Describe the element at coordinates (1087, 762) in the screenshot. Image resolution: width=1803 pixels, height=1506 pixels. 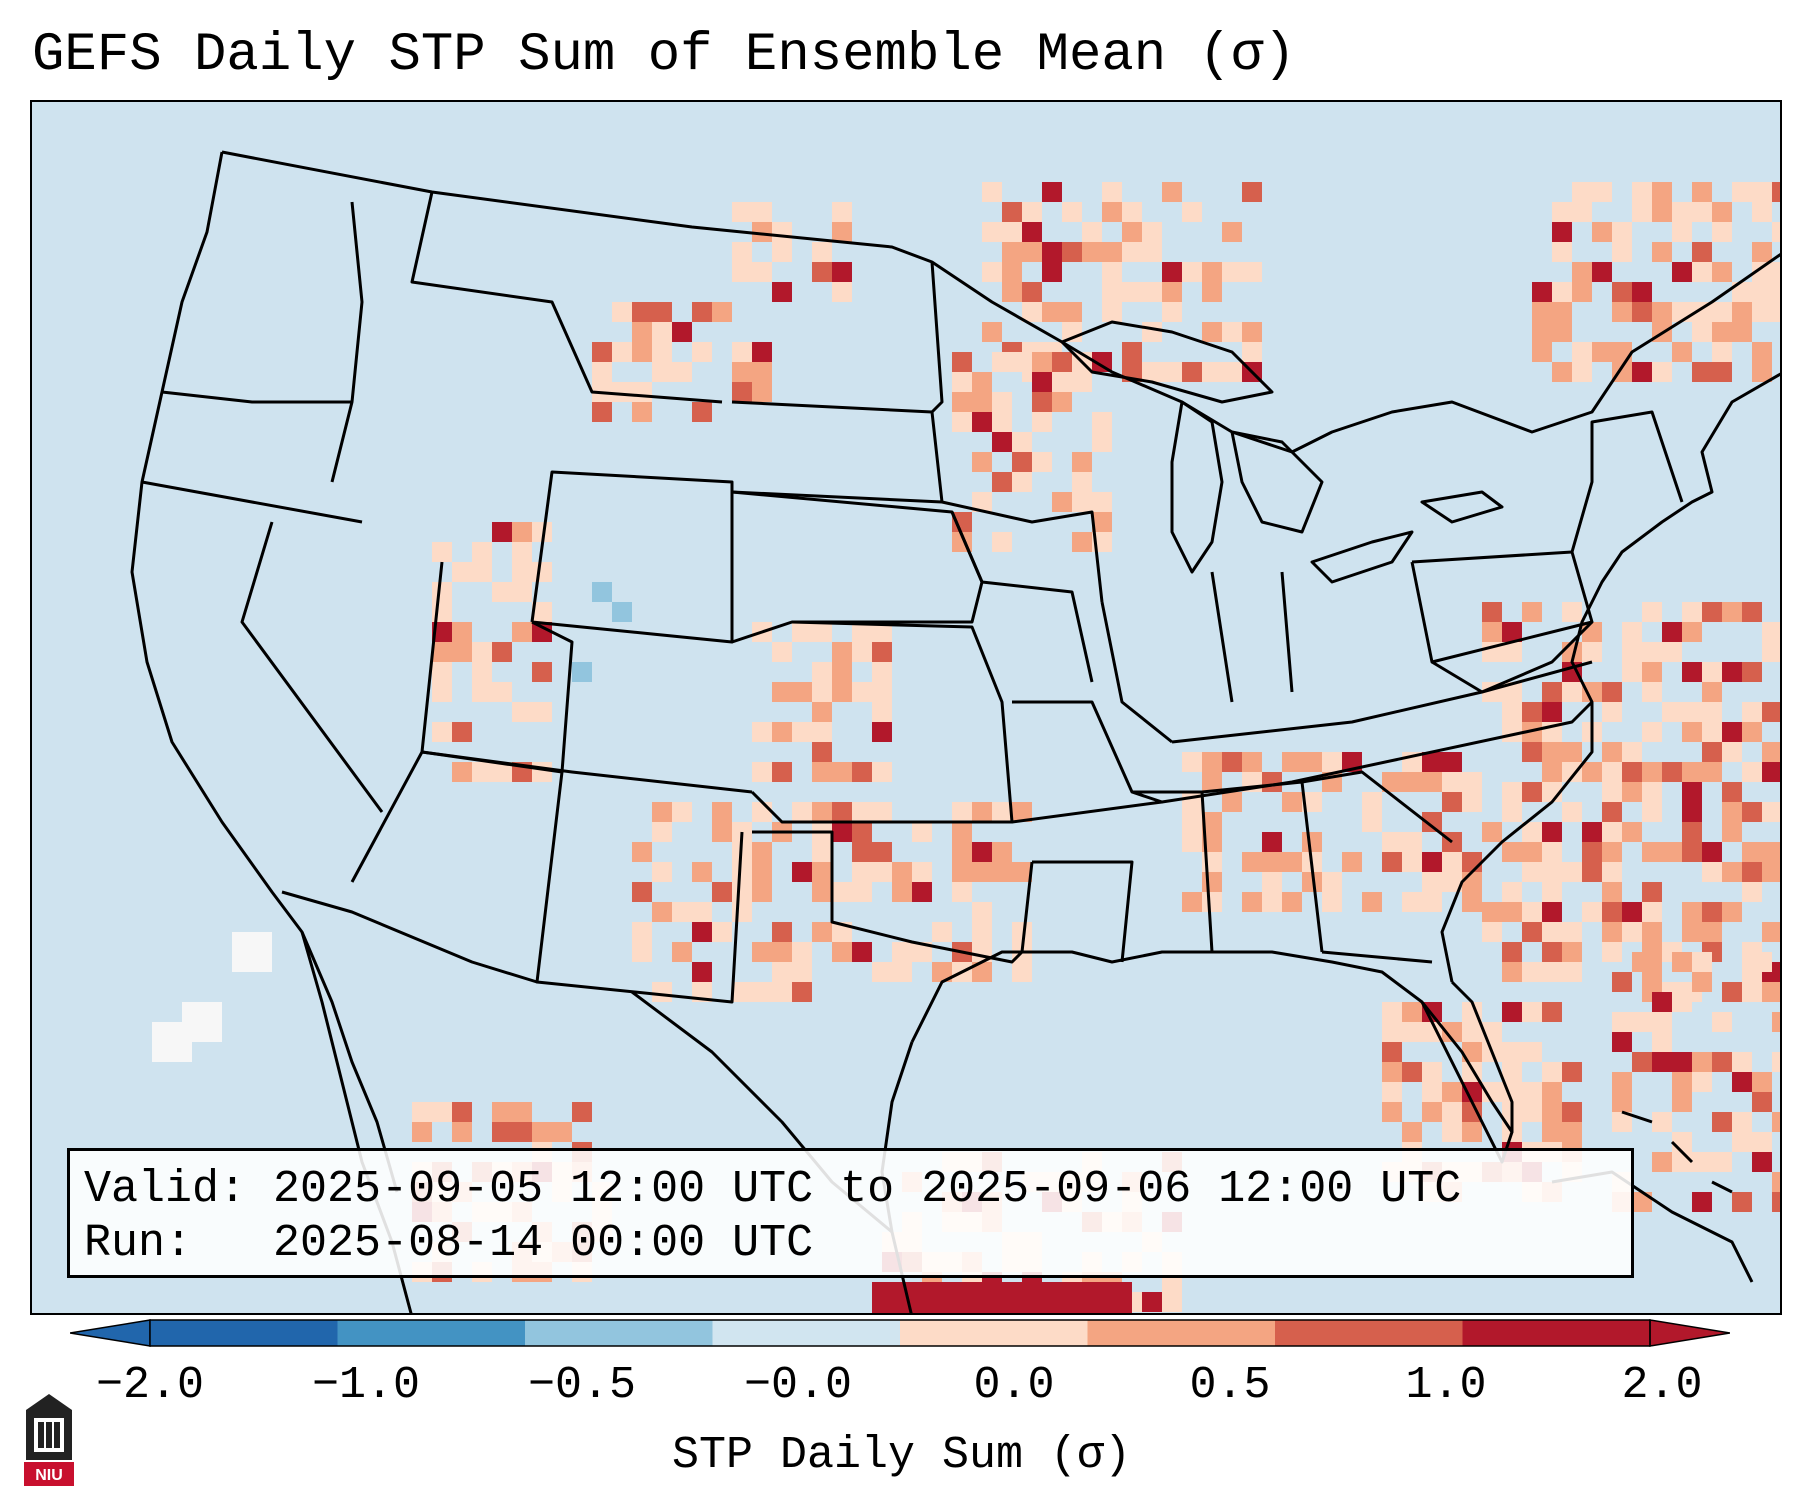
I see `state-line-mo-ar` at that location.